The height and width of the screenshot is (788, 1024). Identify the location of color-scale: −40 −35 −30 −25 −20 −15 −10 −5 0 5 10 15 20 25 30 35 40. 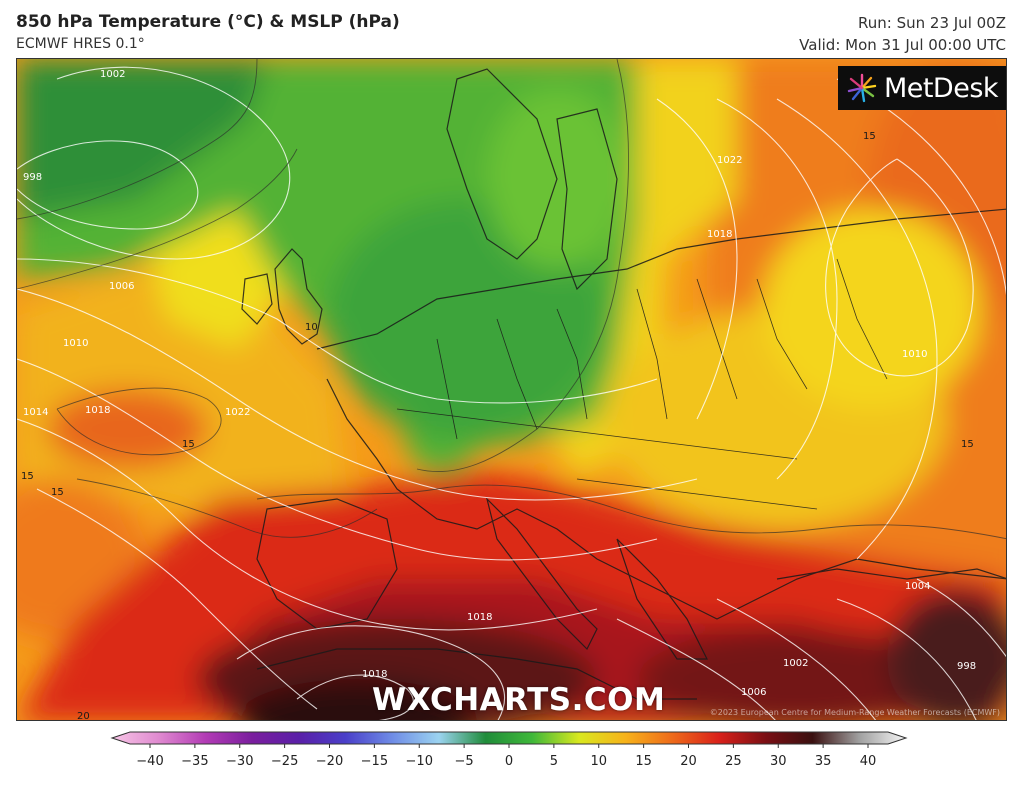
(512, 755).